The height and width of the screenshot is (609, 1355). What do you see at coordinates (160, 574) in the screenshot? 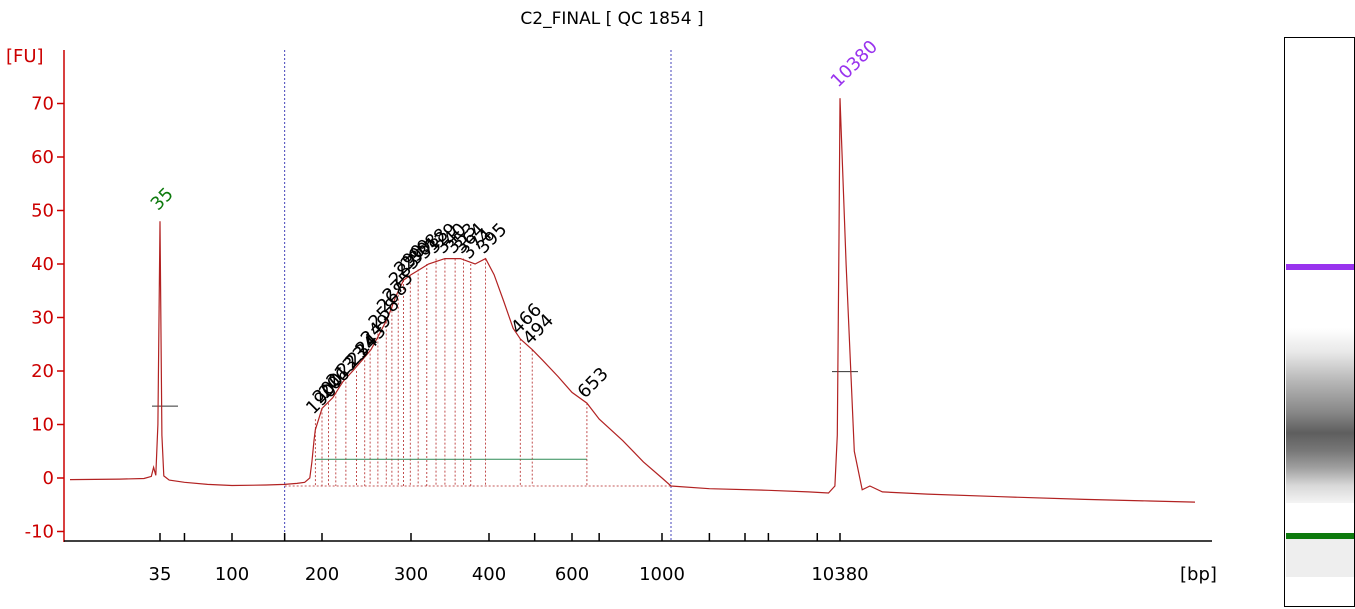
I see `x-tick-label: 35` at bounding box center [160, 574].